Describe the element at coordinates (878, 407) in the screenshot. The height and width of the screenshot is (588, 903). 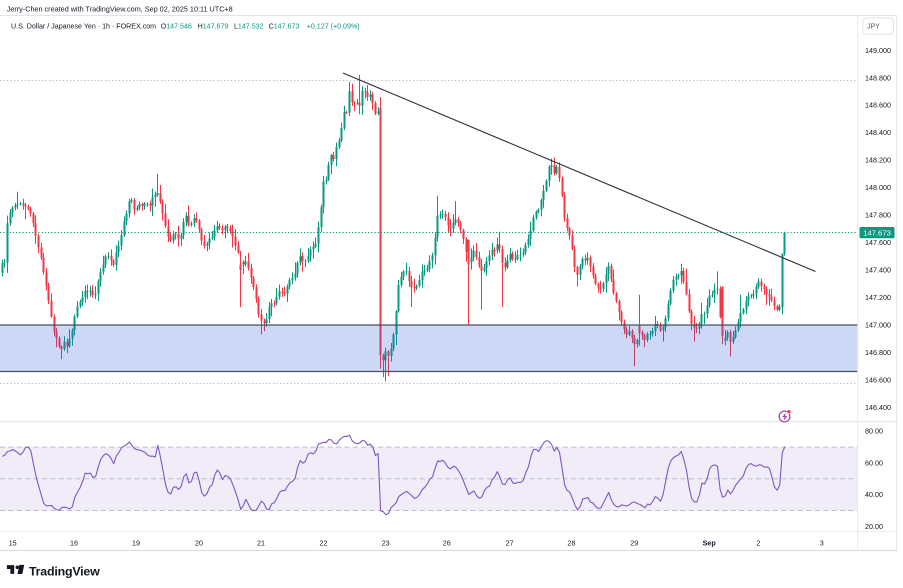
I see `svg-text: 146.400` at that location.